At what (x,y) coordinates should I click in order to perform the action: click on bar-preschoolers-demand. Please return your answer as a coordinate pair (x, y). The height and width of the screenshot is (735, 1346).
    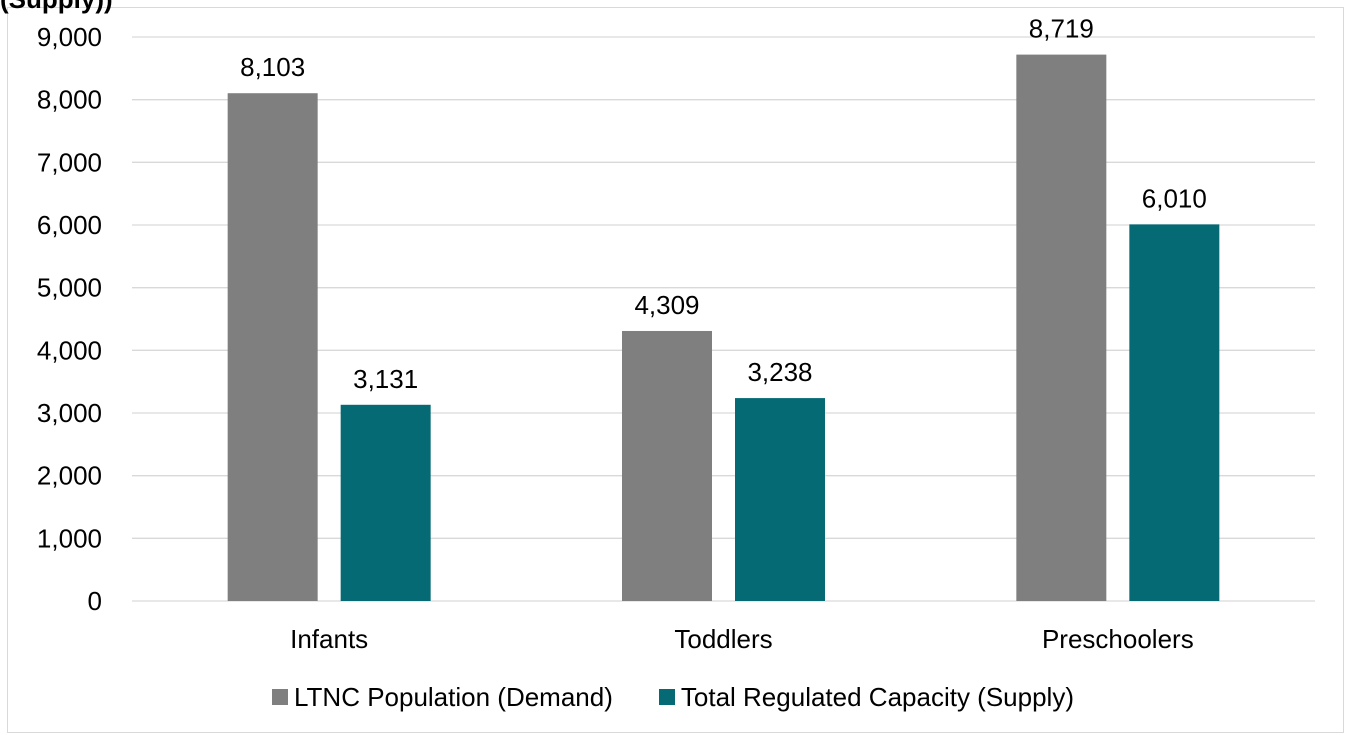
    Looking at the image, I should click on (1061, 328).